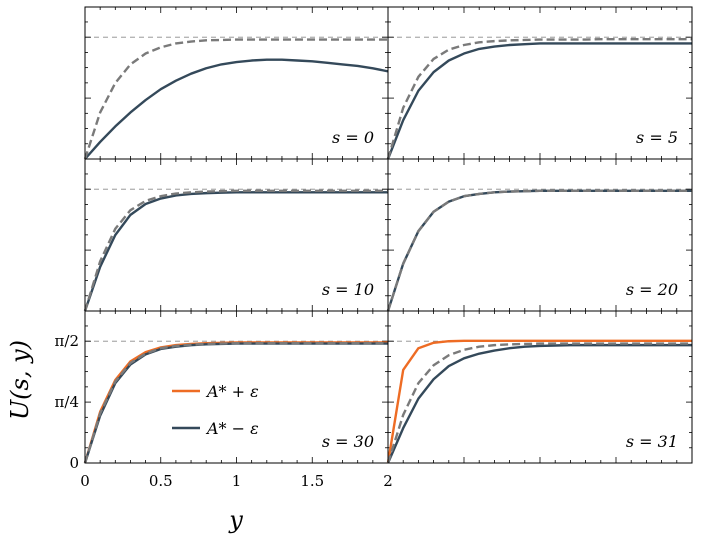 The height and width of the screenshot is (542, 706). Describe the element at coordinates (67, 402) in the screenshot. I see `y-tick-label: π/4` at that location.